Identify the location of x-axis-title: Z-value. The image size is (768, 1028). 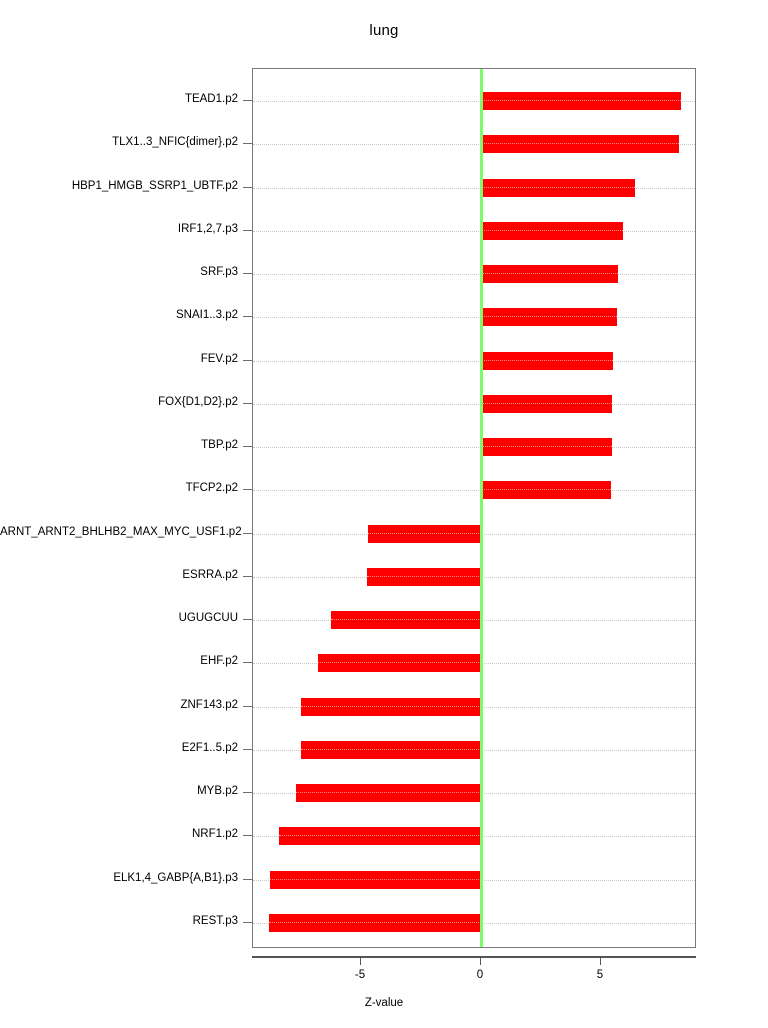
(384, 1003).